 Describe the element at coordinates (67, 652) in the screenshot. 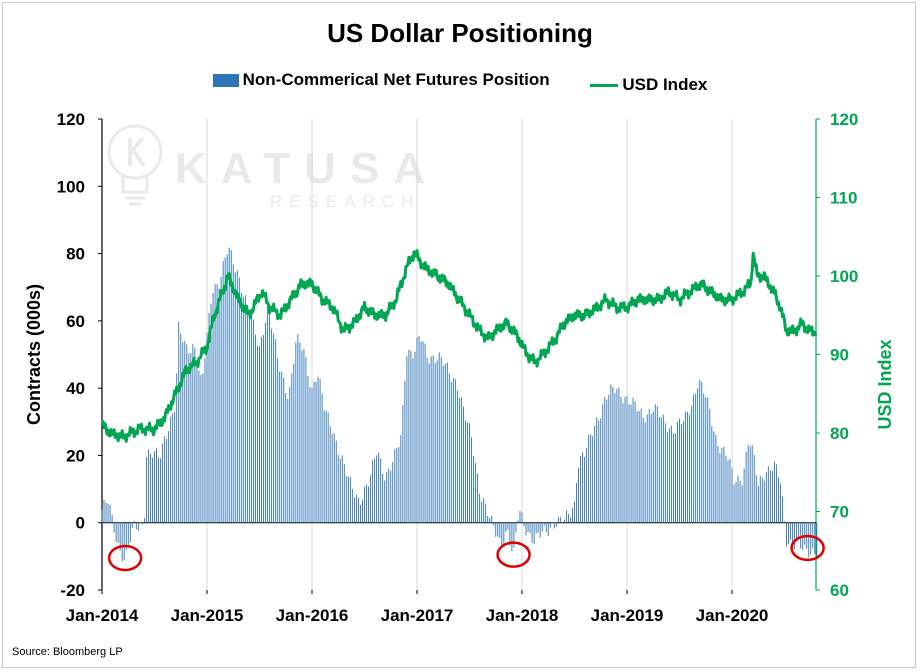

I see `source-note: Source: Bloomberg LP` at that location.